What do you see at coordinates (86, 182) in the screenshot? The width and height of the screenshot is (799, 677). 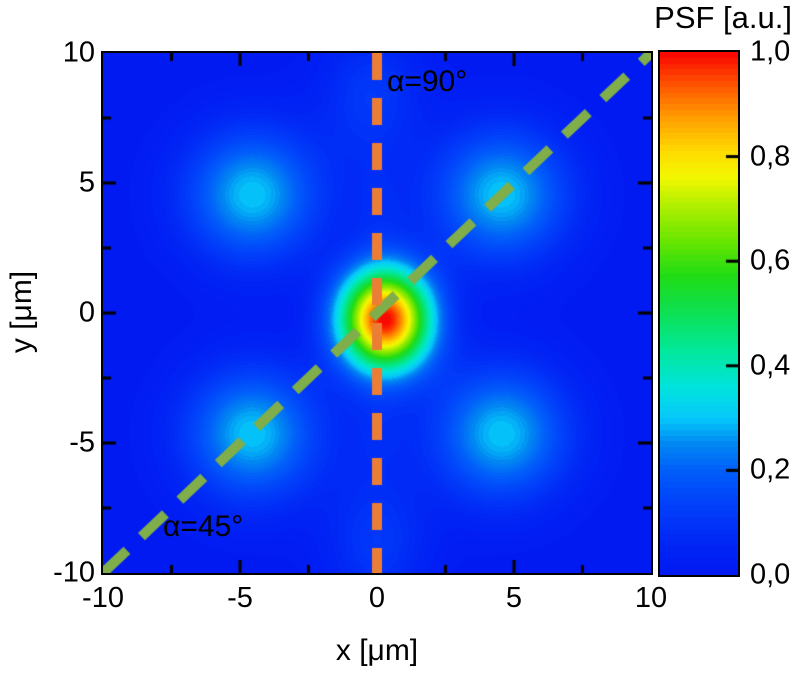 I see `y-tick-label: 5` at bounding box center [86, 182].